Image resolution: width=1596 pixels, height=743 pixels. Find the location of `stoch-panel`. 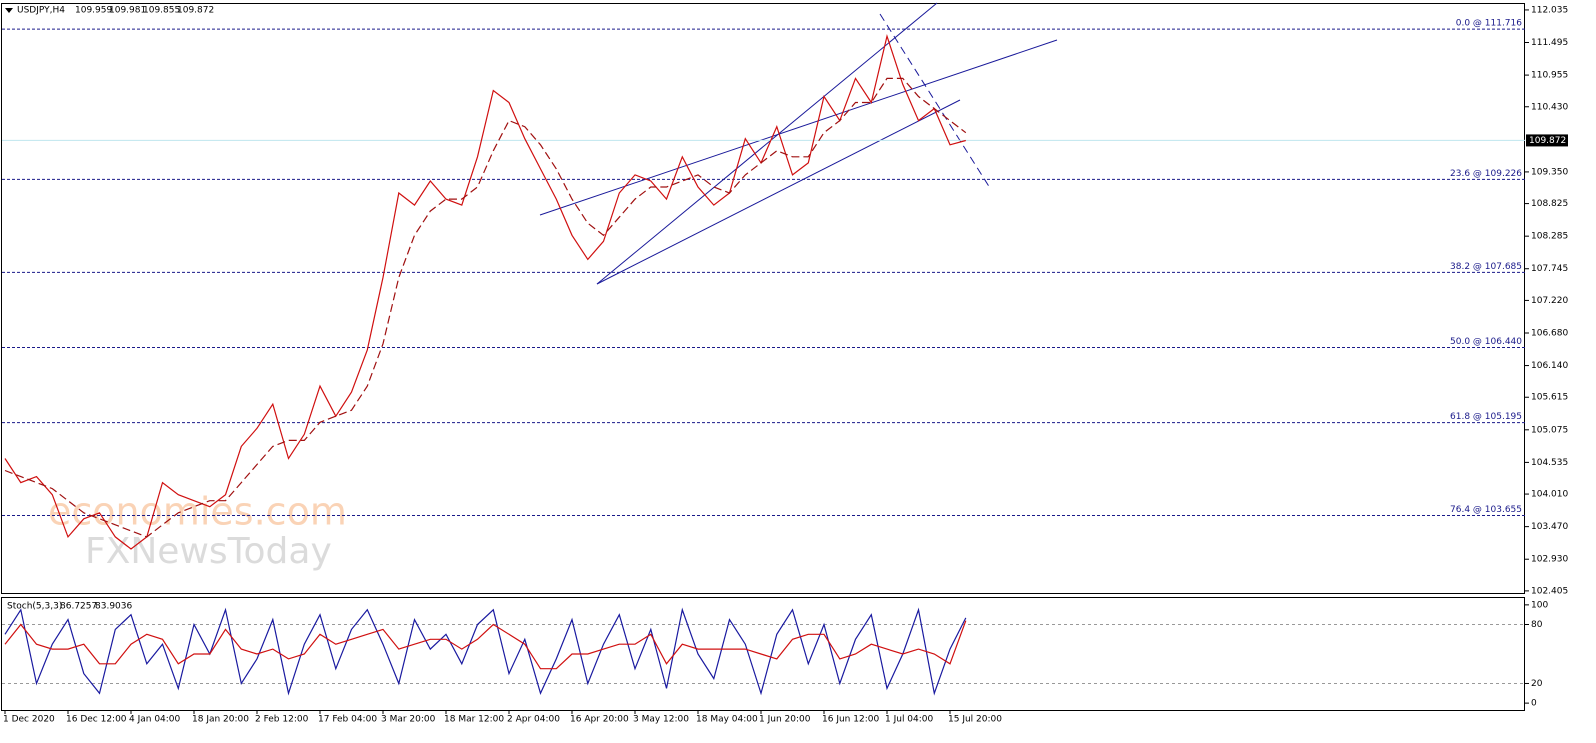

stoch-panel is located at coordinates (763, 654).